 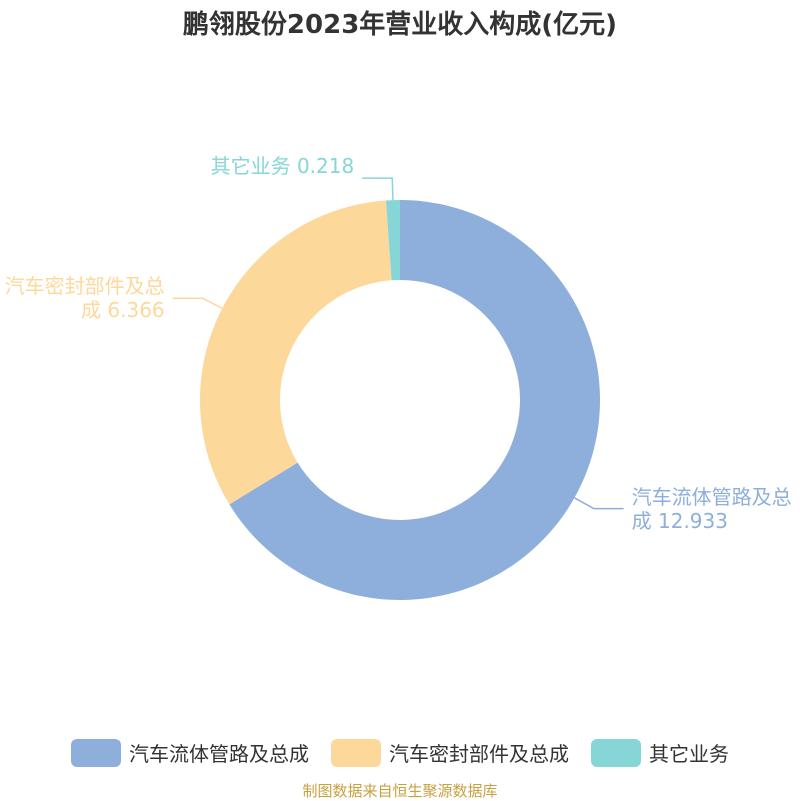 What do you see at coordinates (400, 791) in the screenshot?
I see `source-note: 制图数据来自恒生聚源数据库` at bounding box center [400, 791].